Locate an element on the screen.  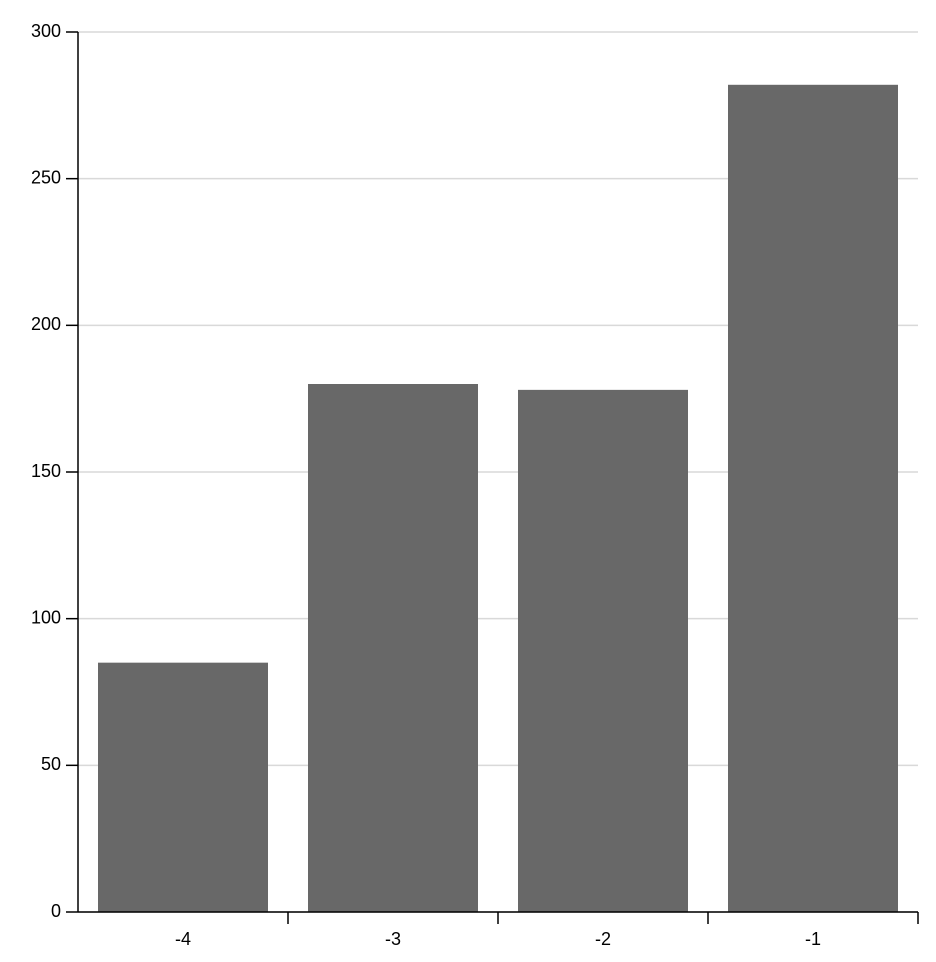
y-tick-label: 100 is located at coordinates (46, 617).